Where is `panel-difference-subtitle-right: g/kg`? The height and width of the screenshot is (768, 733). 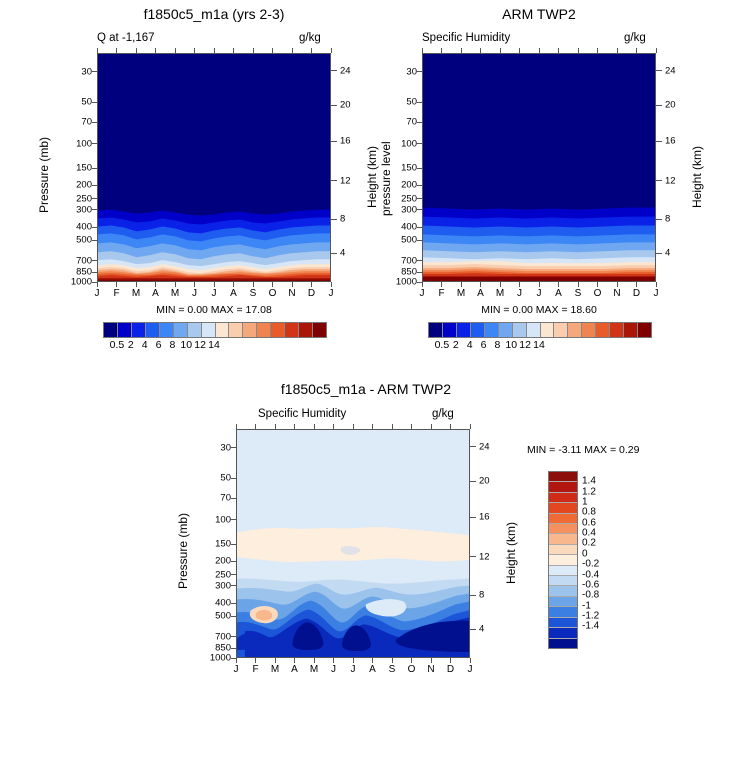
panel-difference-subtitle-right: g/kg is located at coordinates (443, 414).